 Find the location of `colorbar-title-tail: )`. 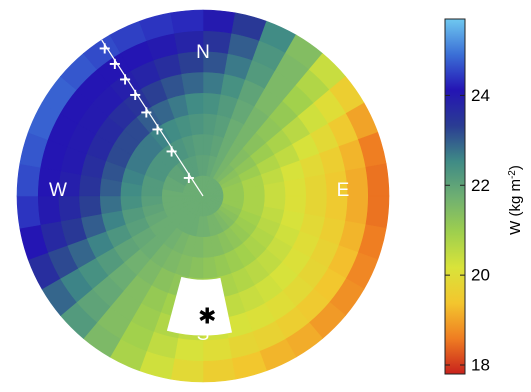

colorbar-title-tail: ) is located at coordinates (515, 167).